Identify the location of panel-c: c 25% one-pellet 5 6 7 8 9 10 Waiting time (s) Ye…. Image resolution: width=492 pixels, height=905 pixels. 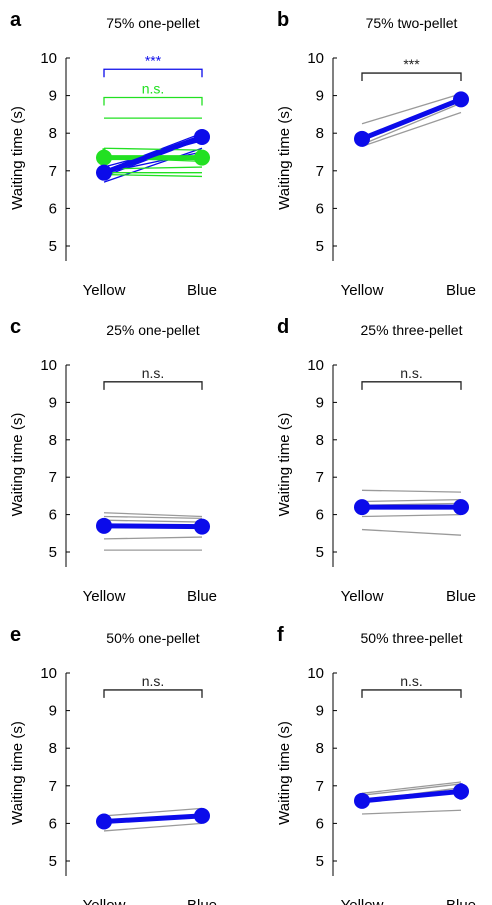
(113, 460).